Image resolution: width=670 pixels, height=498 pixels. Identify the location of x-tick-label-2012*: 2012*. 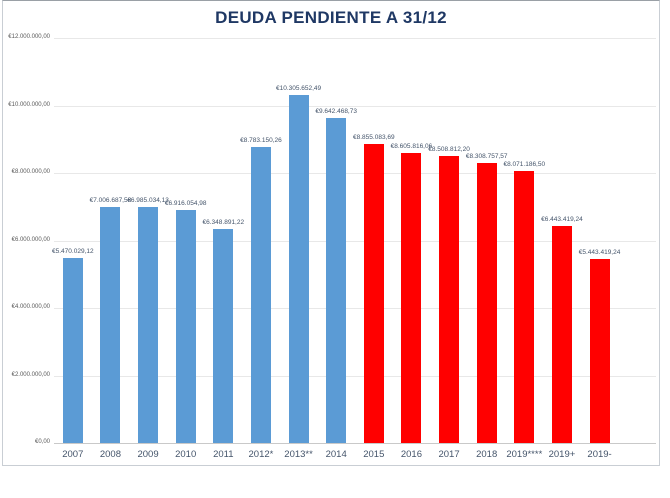
(261, 454).